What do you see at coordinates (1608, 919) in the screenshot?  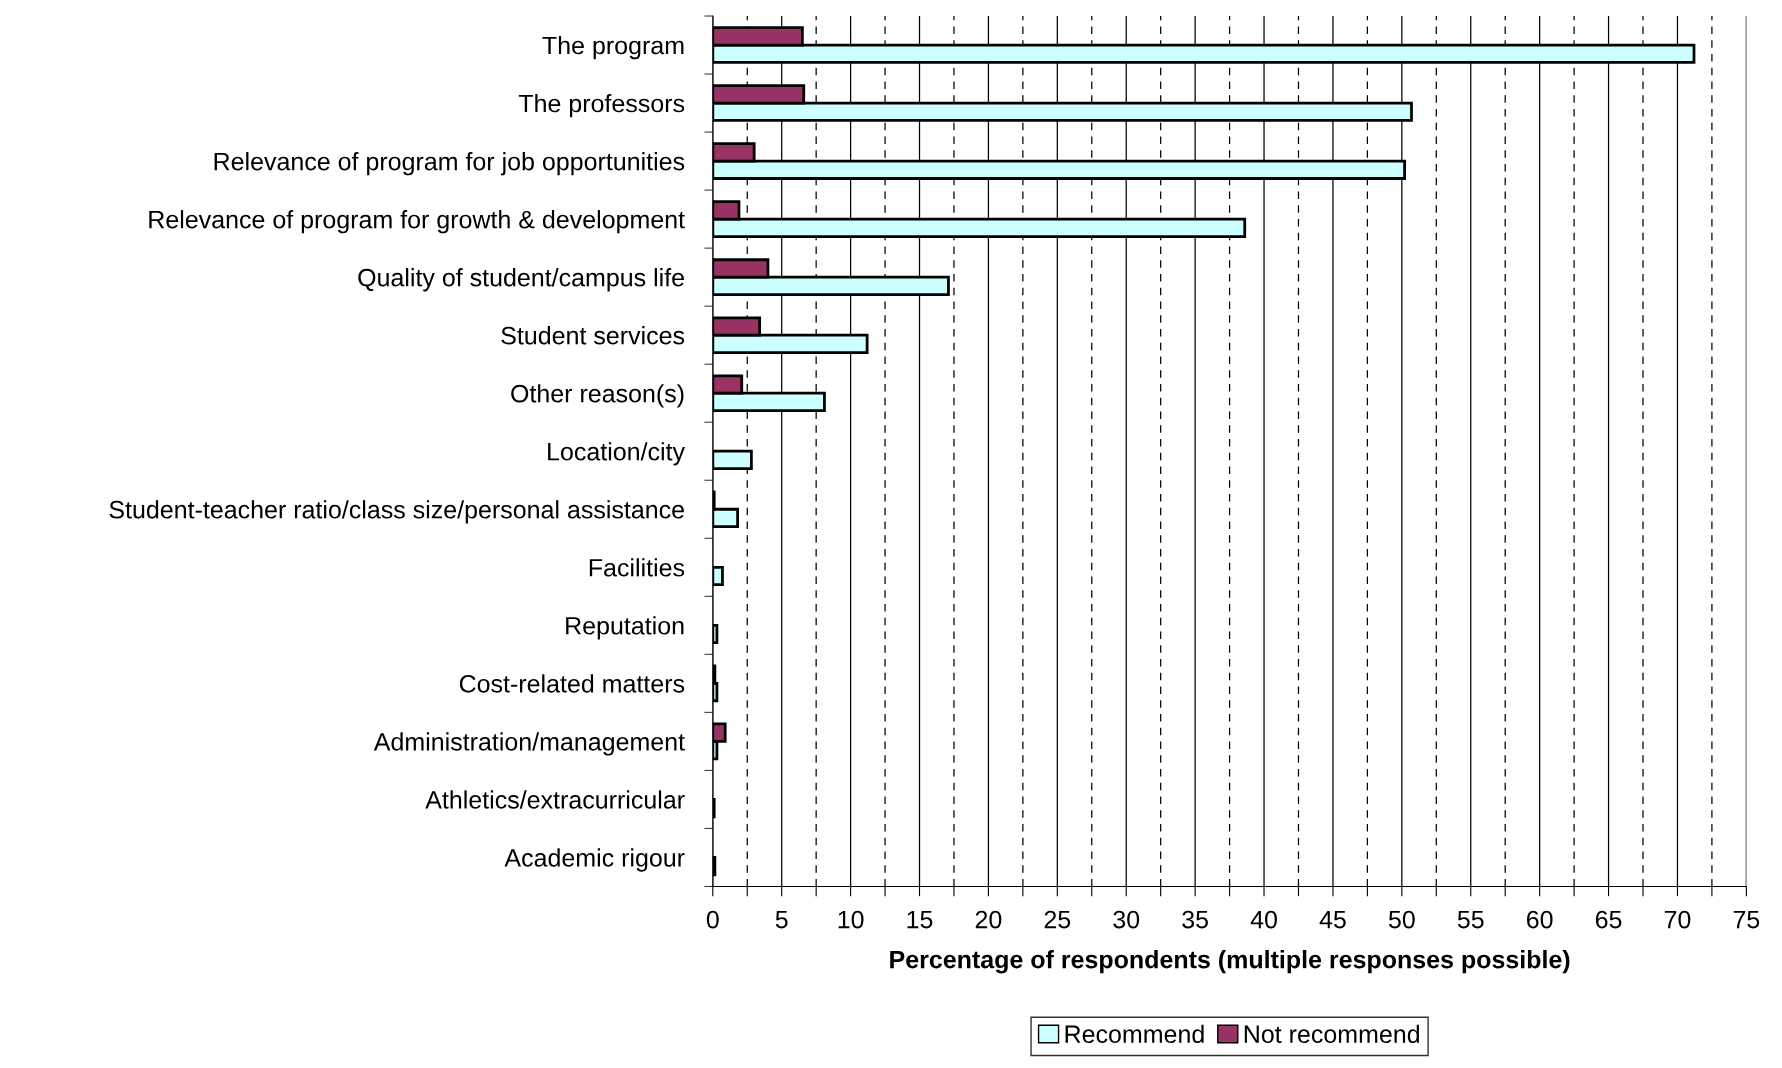 I see `x-tick-label: 65` at bounding box center [1608, 919].